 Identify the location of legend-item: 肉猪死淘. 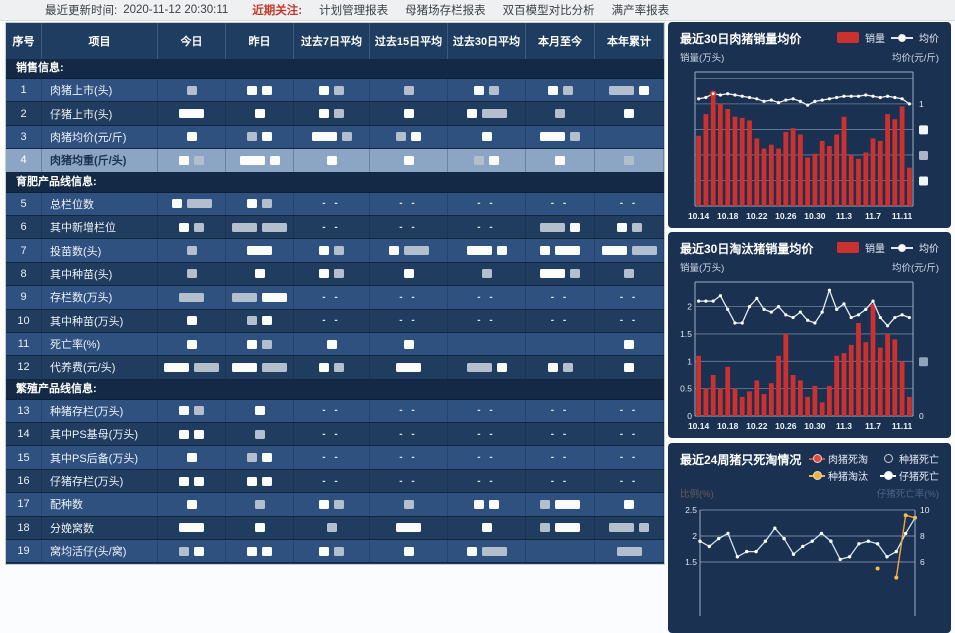
(838, 458).